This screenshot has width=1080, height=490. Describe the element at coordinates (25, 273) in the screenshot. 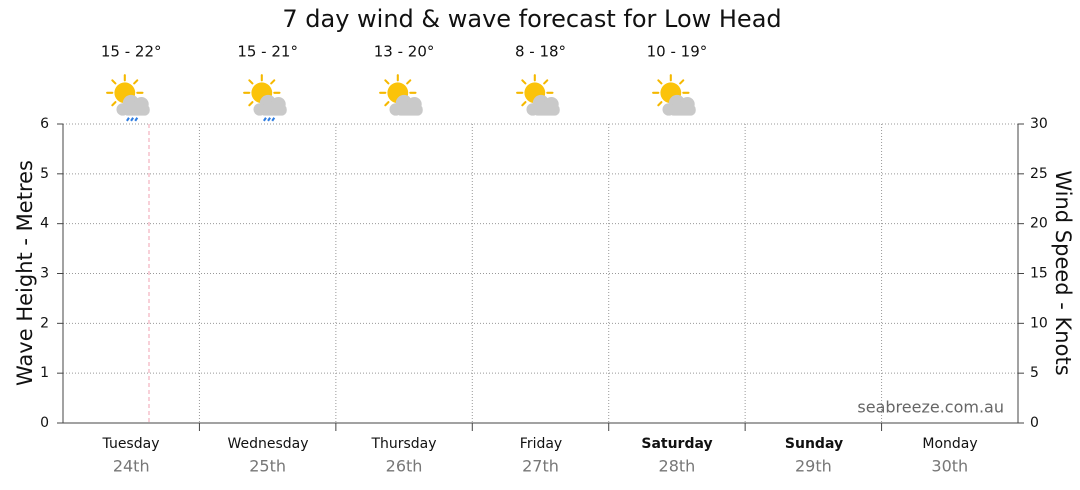

I see `y-axis-label: Wave Height - Metres` at that location.